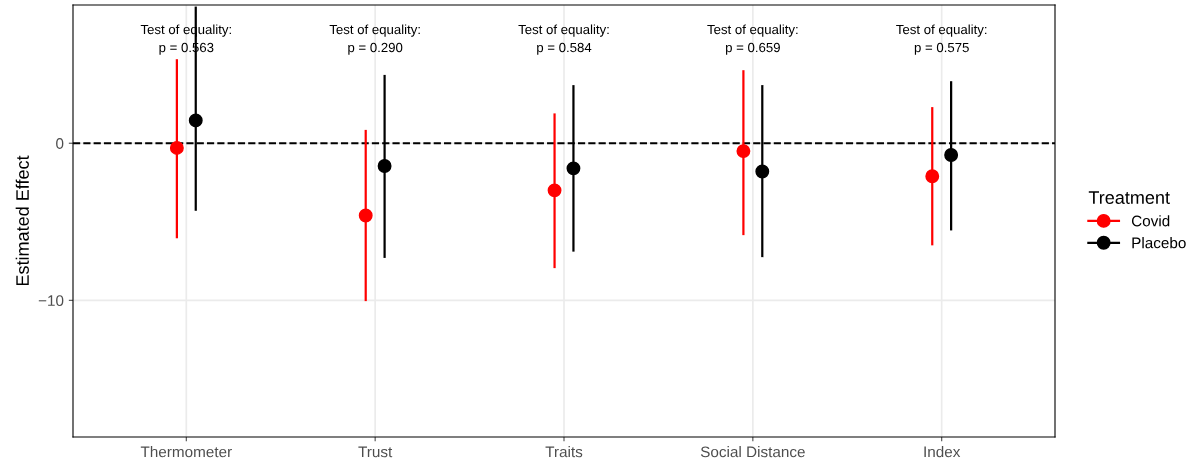 The height and width of the screenshot is (466, 1196). Describe the element at coordinates (374, 39) in the screenshot. I see `annotation: Test of equality: p = 0.290` at that location.